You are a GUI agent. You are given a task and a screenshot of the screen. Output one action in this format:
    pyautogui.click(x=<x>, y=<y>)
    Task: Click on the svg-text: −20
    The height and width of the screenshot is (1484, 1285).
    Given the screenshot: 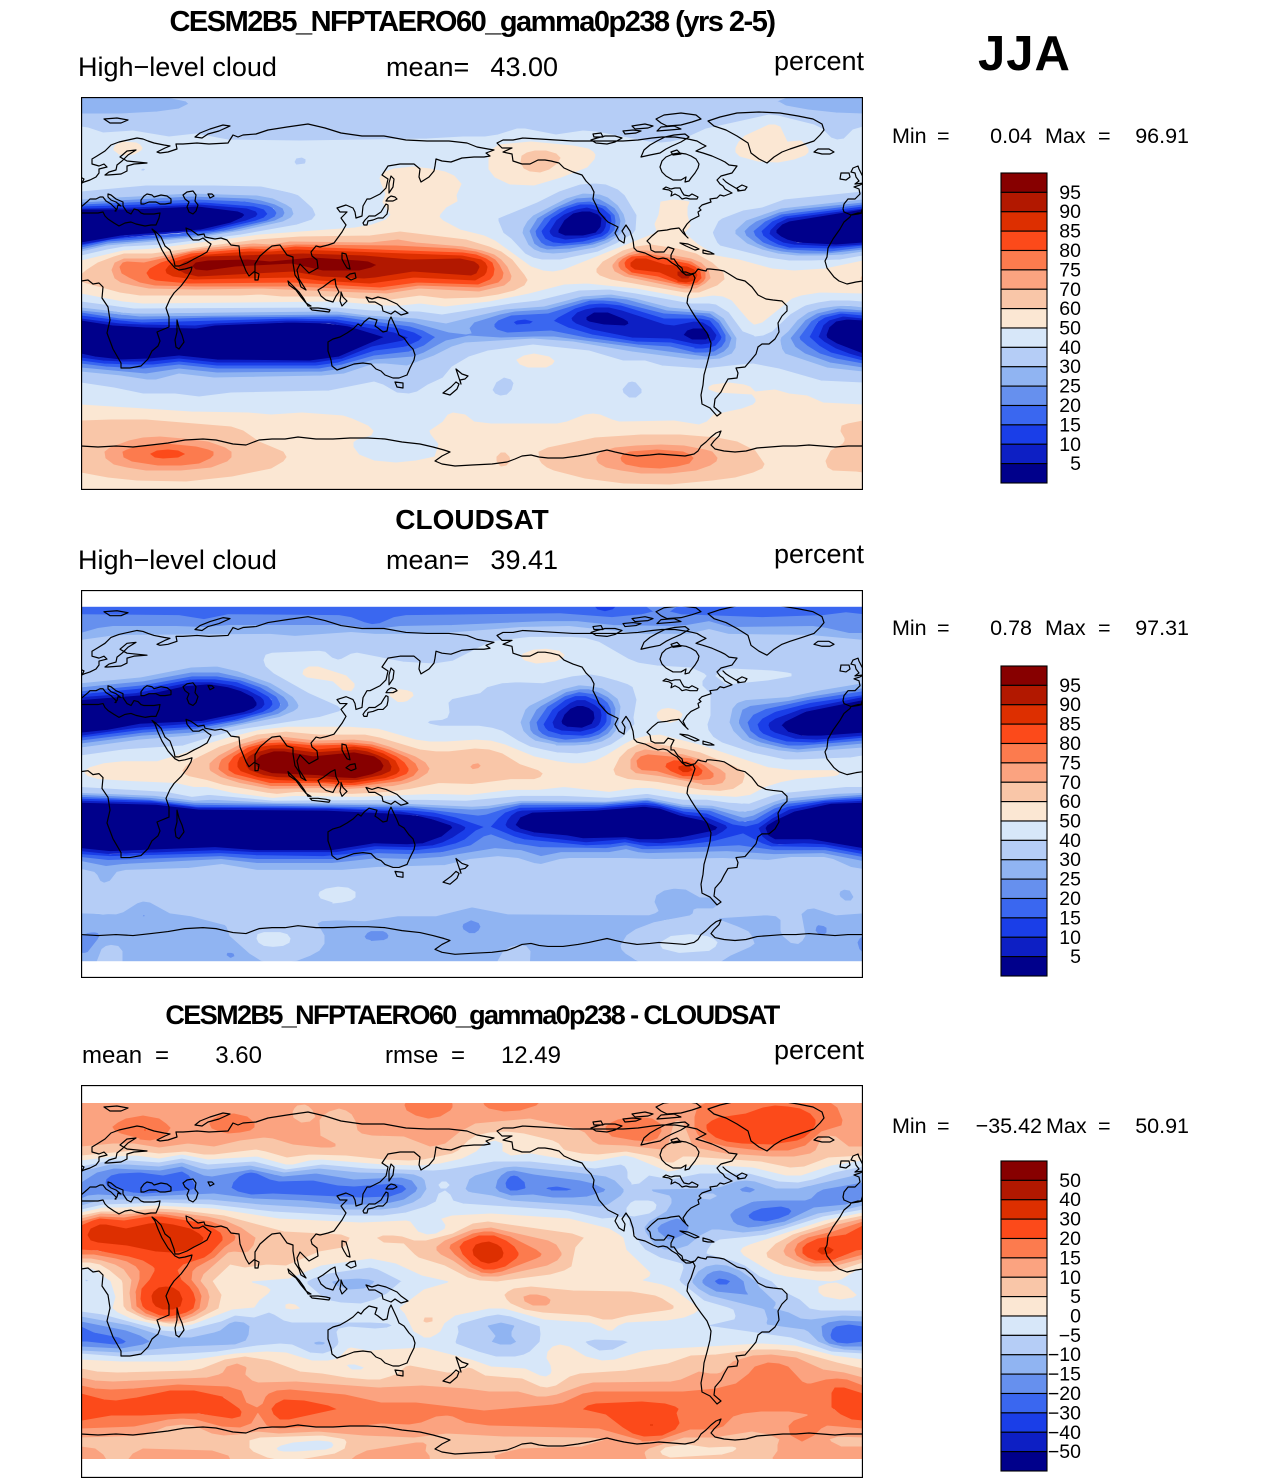 What is the action you would take?
    pyautogui.click(x=1064, y=1394)
    